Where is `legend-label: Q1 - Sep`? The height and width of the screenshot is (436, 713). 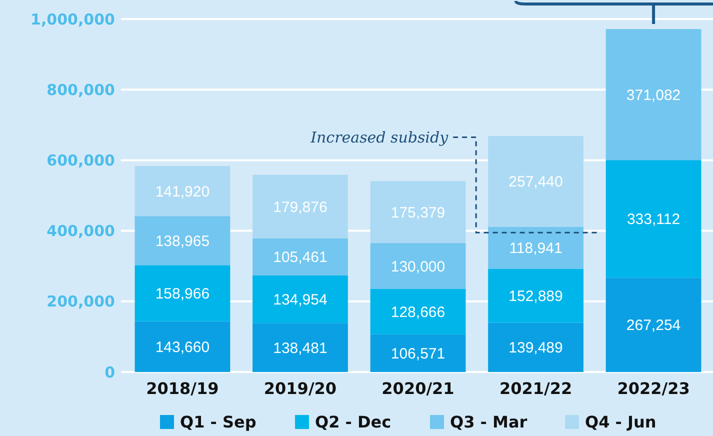
legend-label: Q1 - Sep is located at coordinates (218, 422).